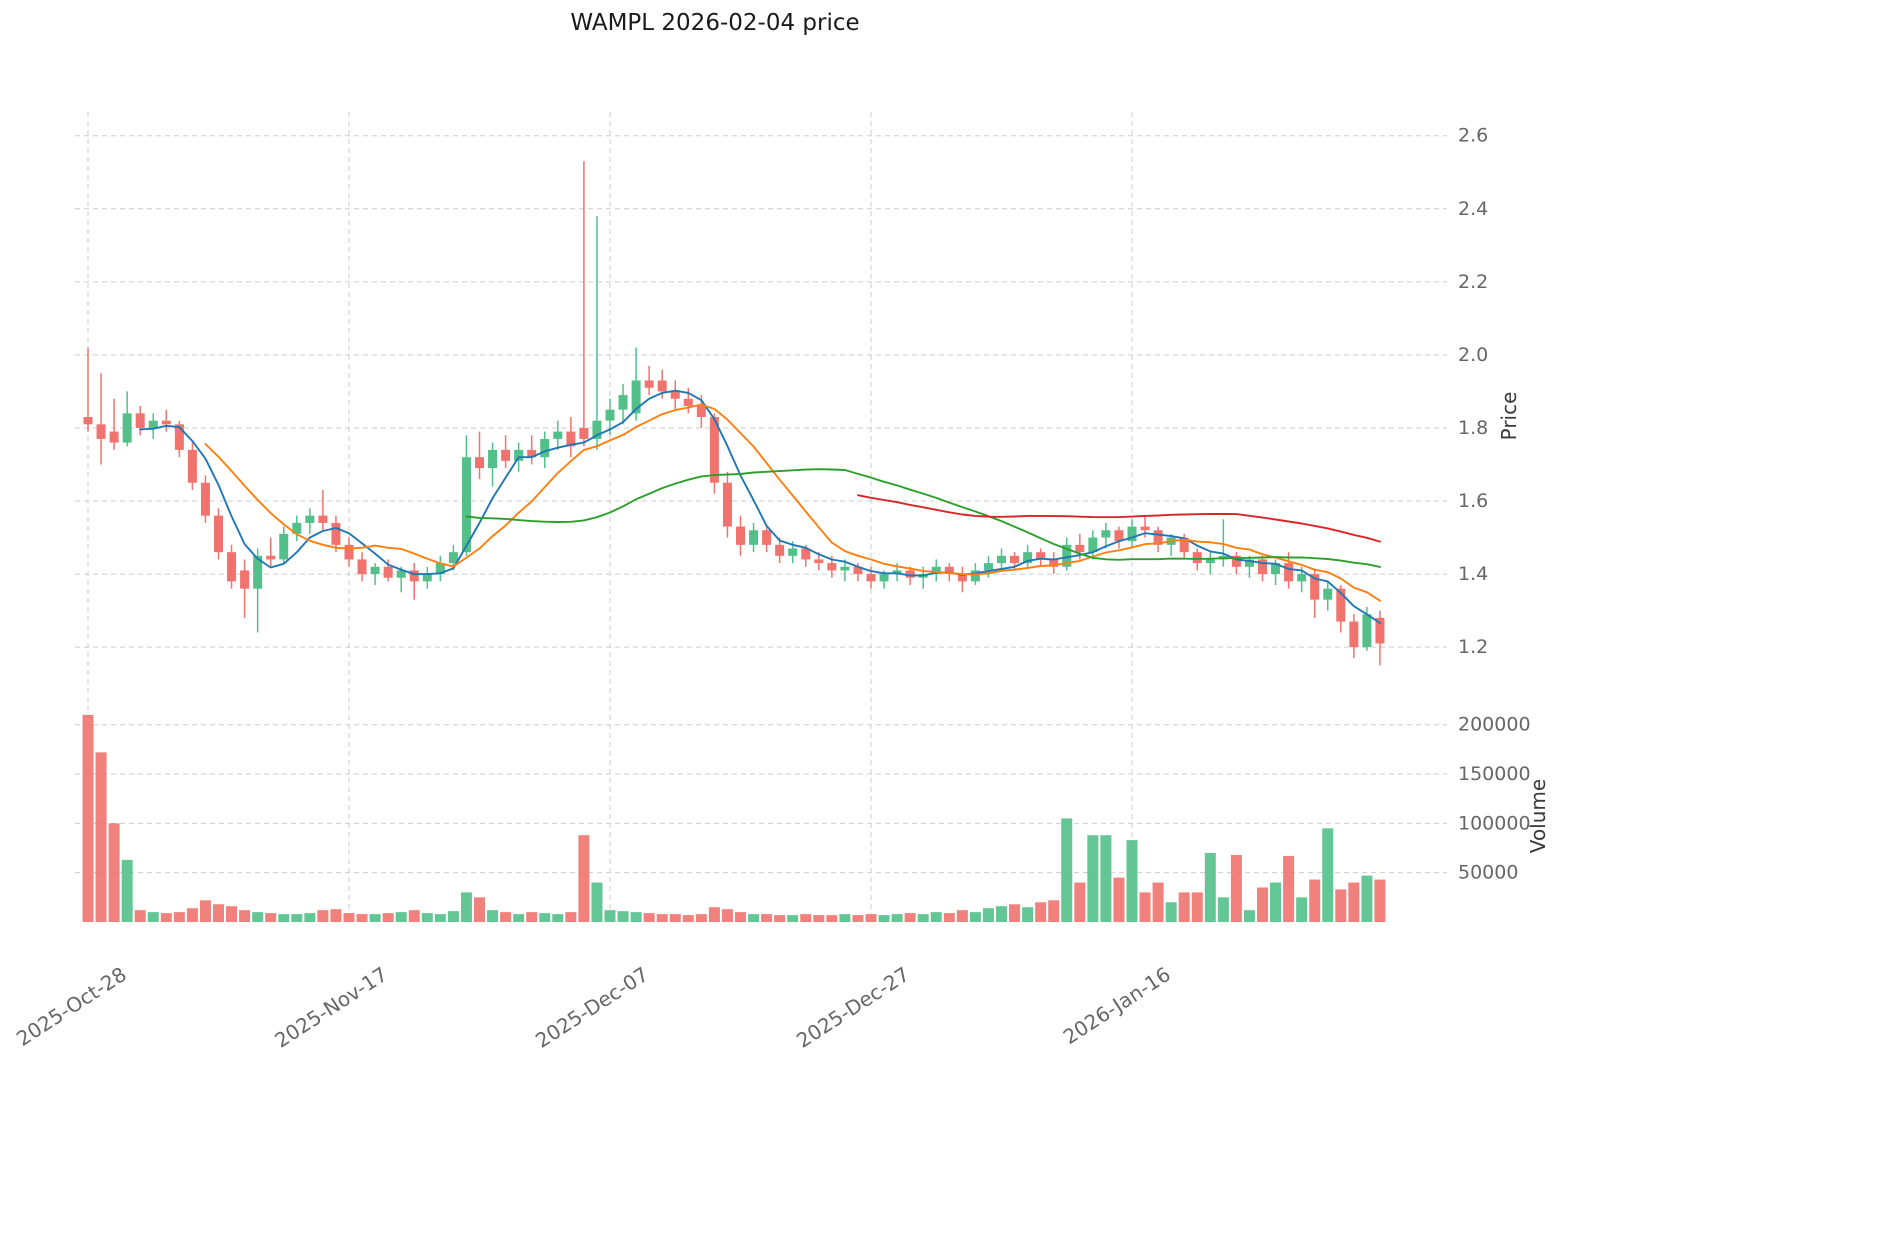  What do you see at coordinates (1473, 428) in the screenshot?
I see `price-tick-label: 1.8` at bounding box center [1473, 428].